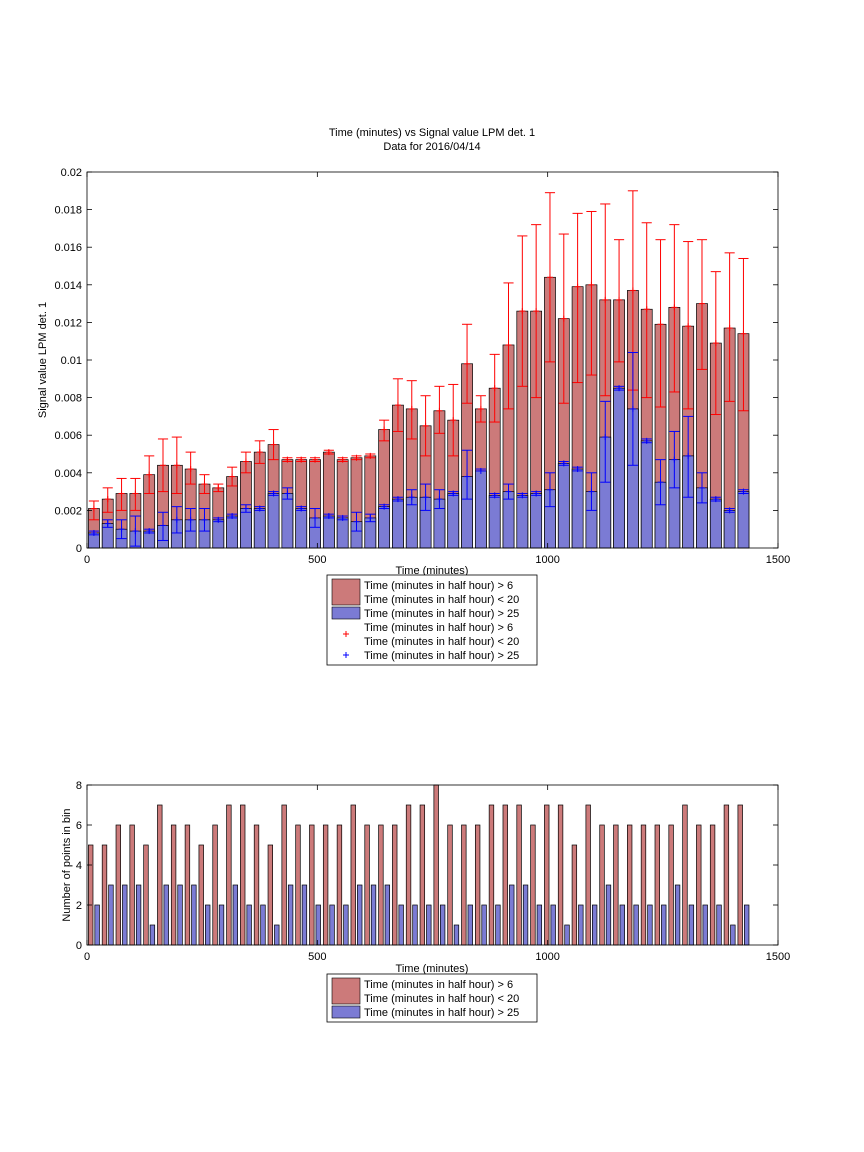 Image resolution: width=864 pixels, height=1152 pixels. I want to click on y-tick-label: 0.004, so click(68, 474).